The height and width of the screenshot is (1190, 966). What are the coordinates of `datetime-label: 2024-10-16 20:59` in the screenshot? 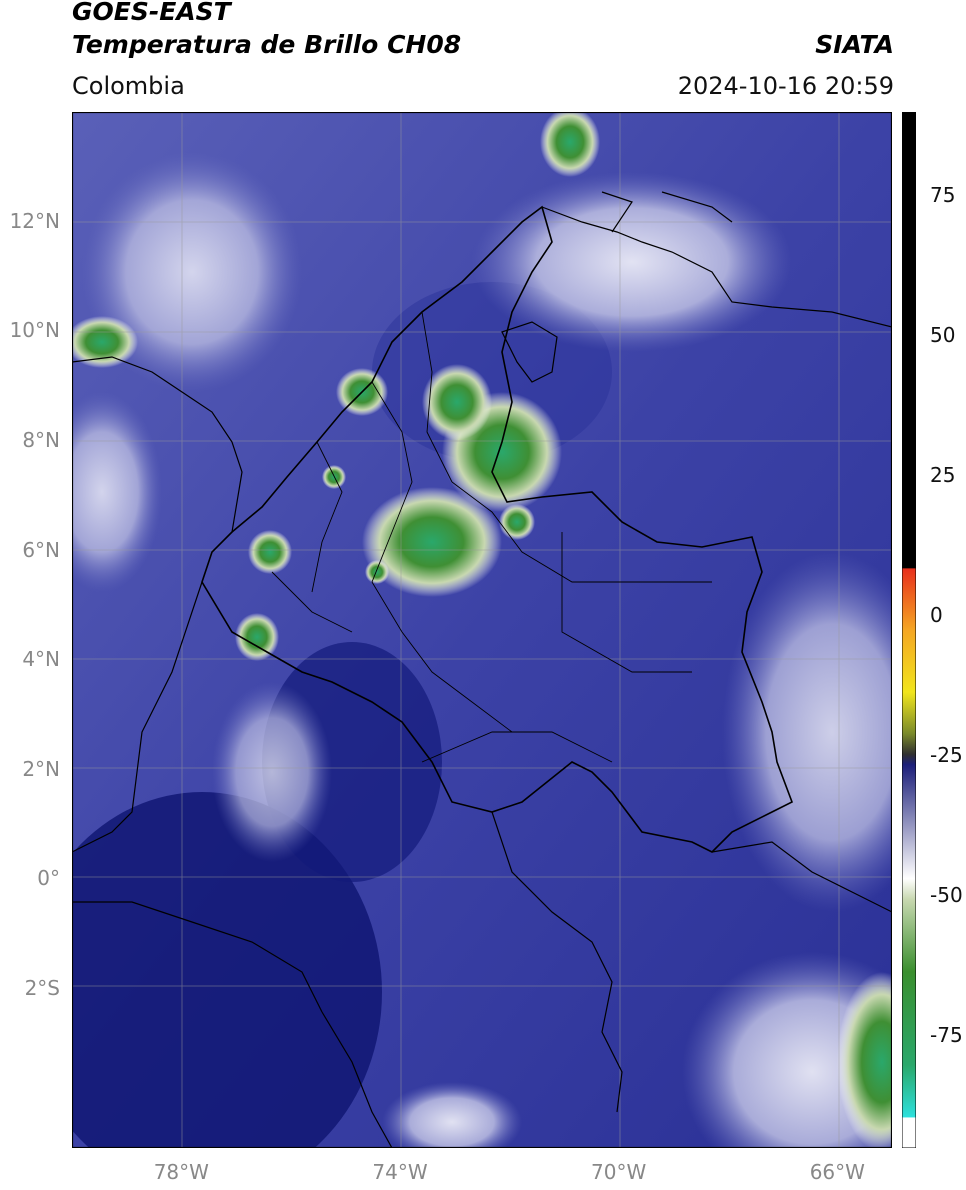 It's located at (785, 86).